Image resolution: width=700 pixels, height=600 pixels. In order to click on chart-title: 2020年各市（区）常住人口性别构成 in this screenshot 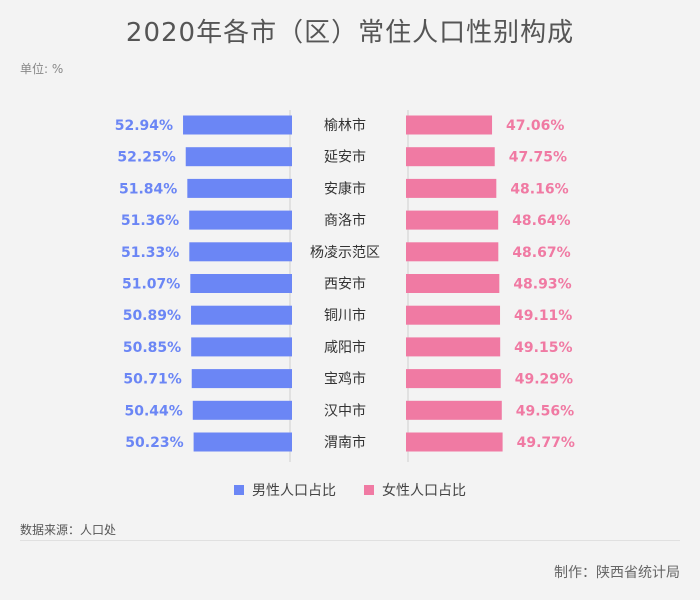, I will do `click(350, 33)`.